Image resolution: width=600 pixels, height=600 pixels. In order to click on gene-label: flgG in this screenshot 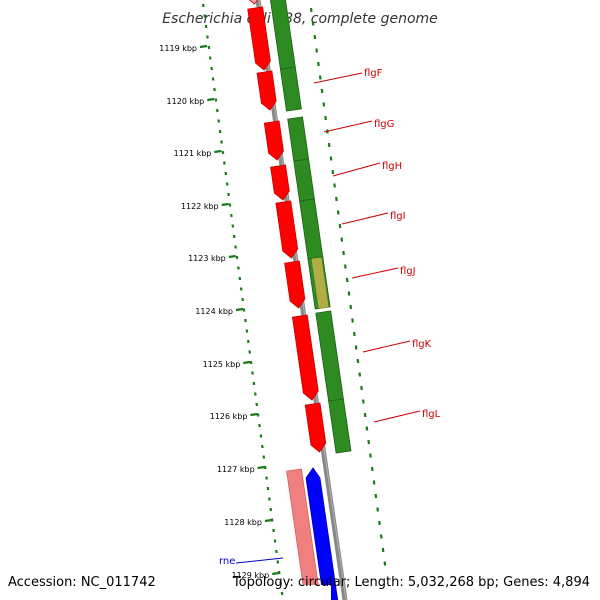, I will do `click(384, 124)`.